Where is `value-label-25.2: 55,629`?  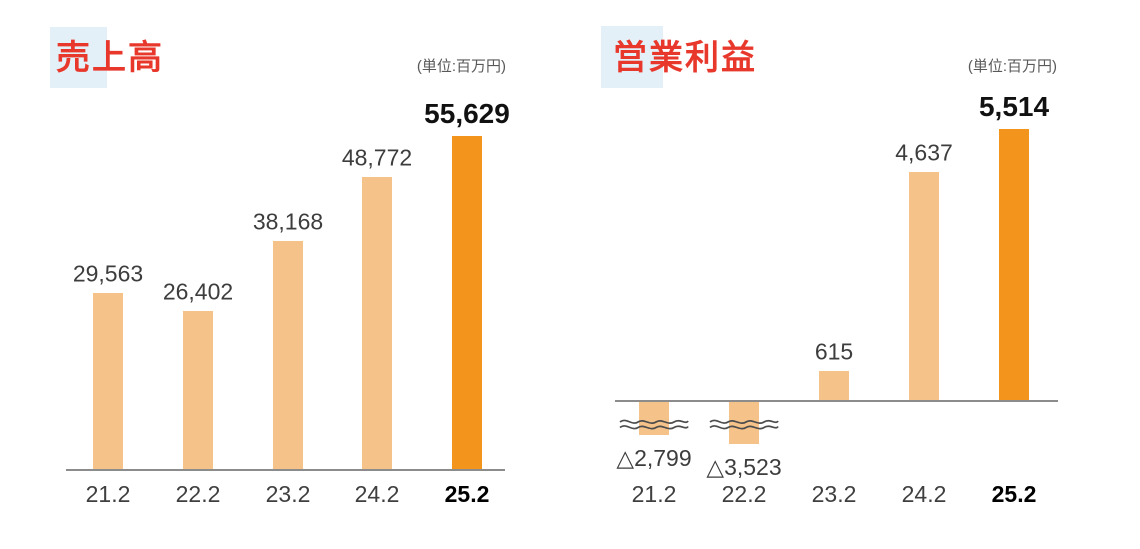
value-label-25.2: 55,629 is located at coordinates (467, 114).